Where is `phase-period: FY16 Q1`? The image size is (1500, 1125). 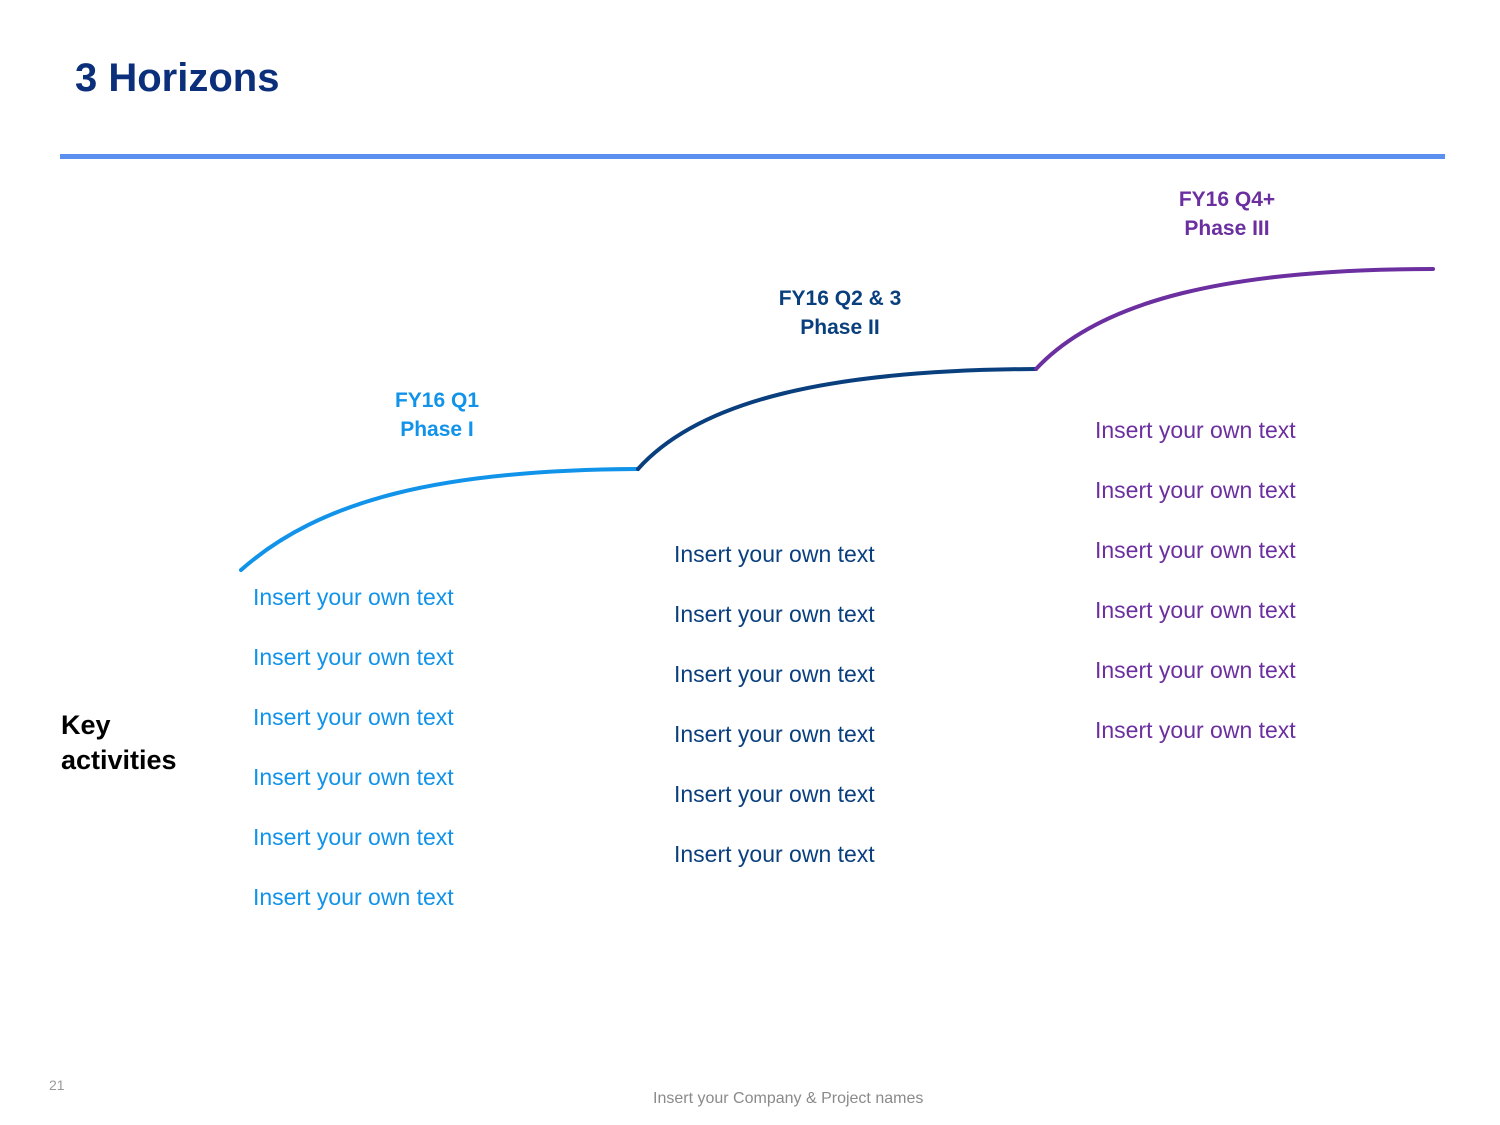 phase-period: FY16 Q1 is located at coordinates (437, 400).